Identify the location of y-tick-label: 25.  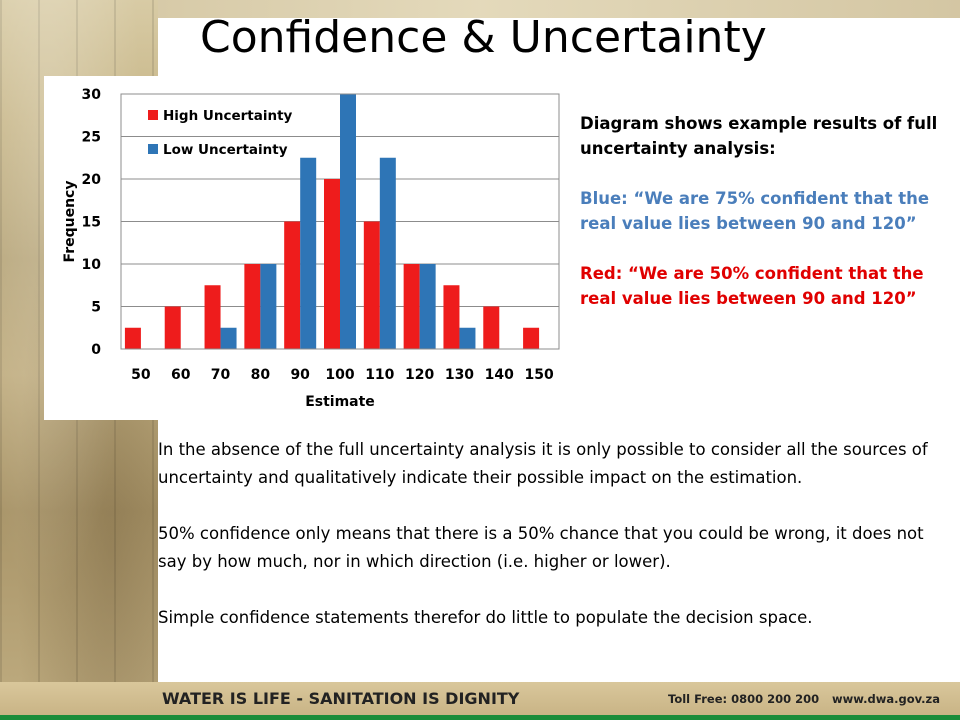
(91, 138).